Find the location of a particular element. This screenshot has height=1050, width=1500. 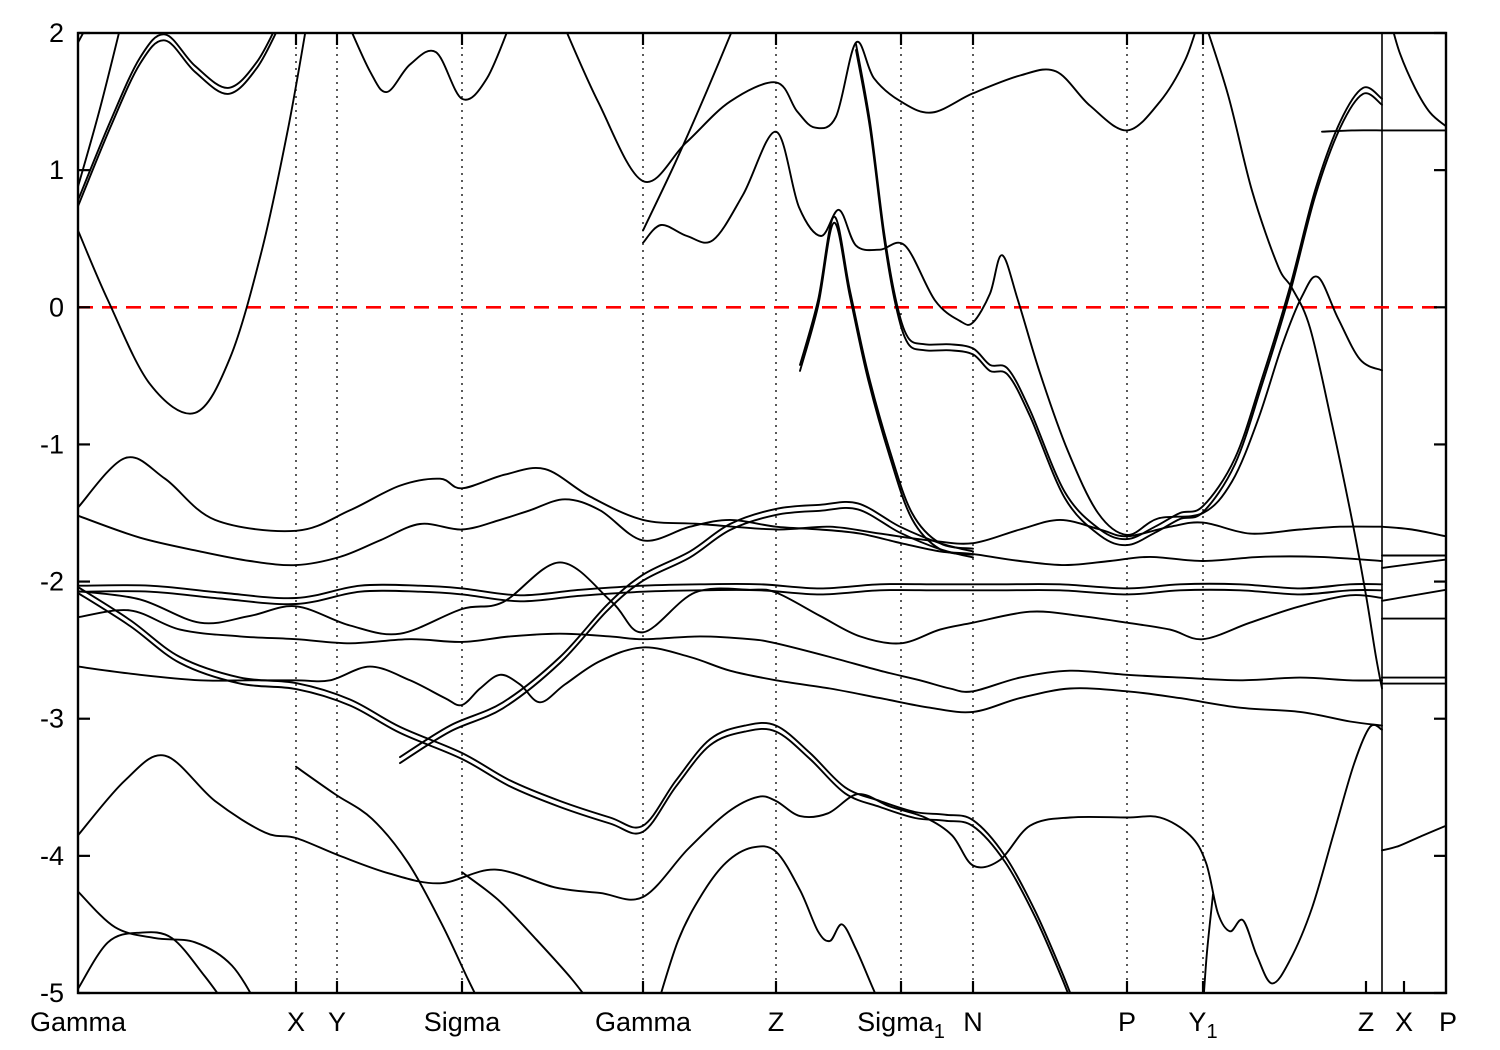

band-plateau-before-z is located at coordinates (1352, 131).